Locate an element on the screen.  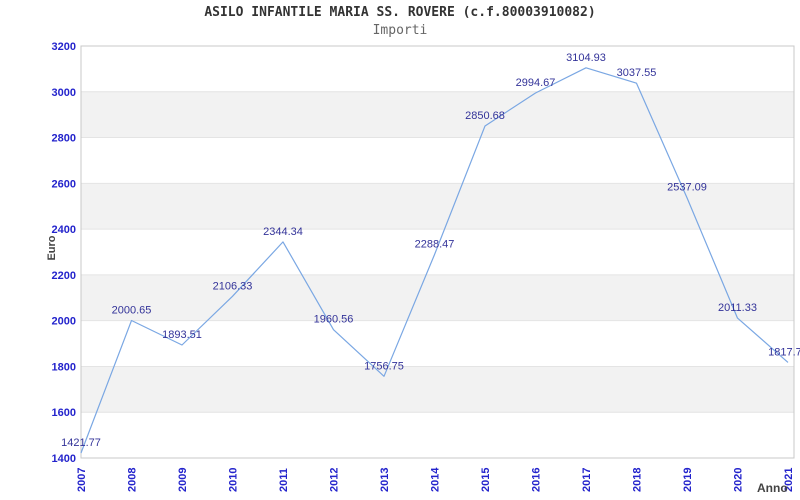
x-axis-tick-label: 2009 is located at coordinates (183, 480).